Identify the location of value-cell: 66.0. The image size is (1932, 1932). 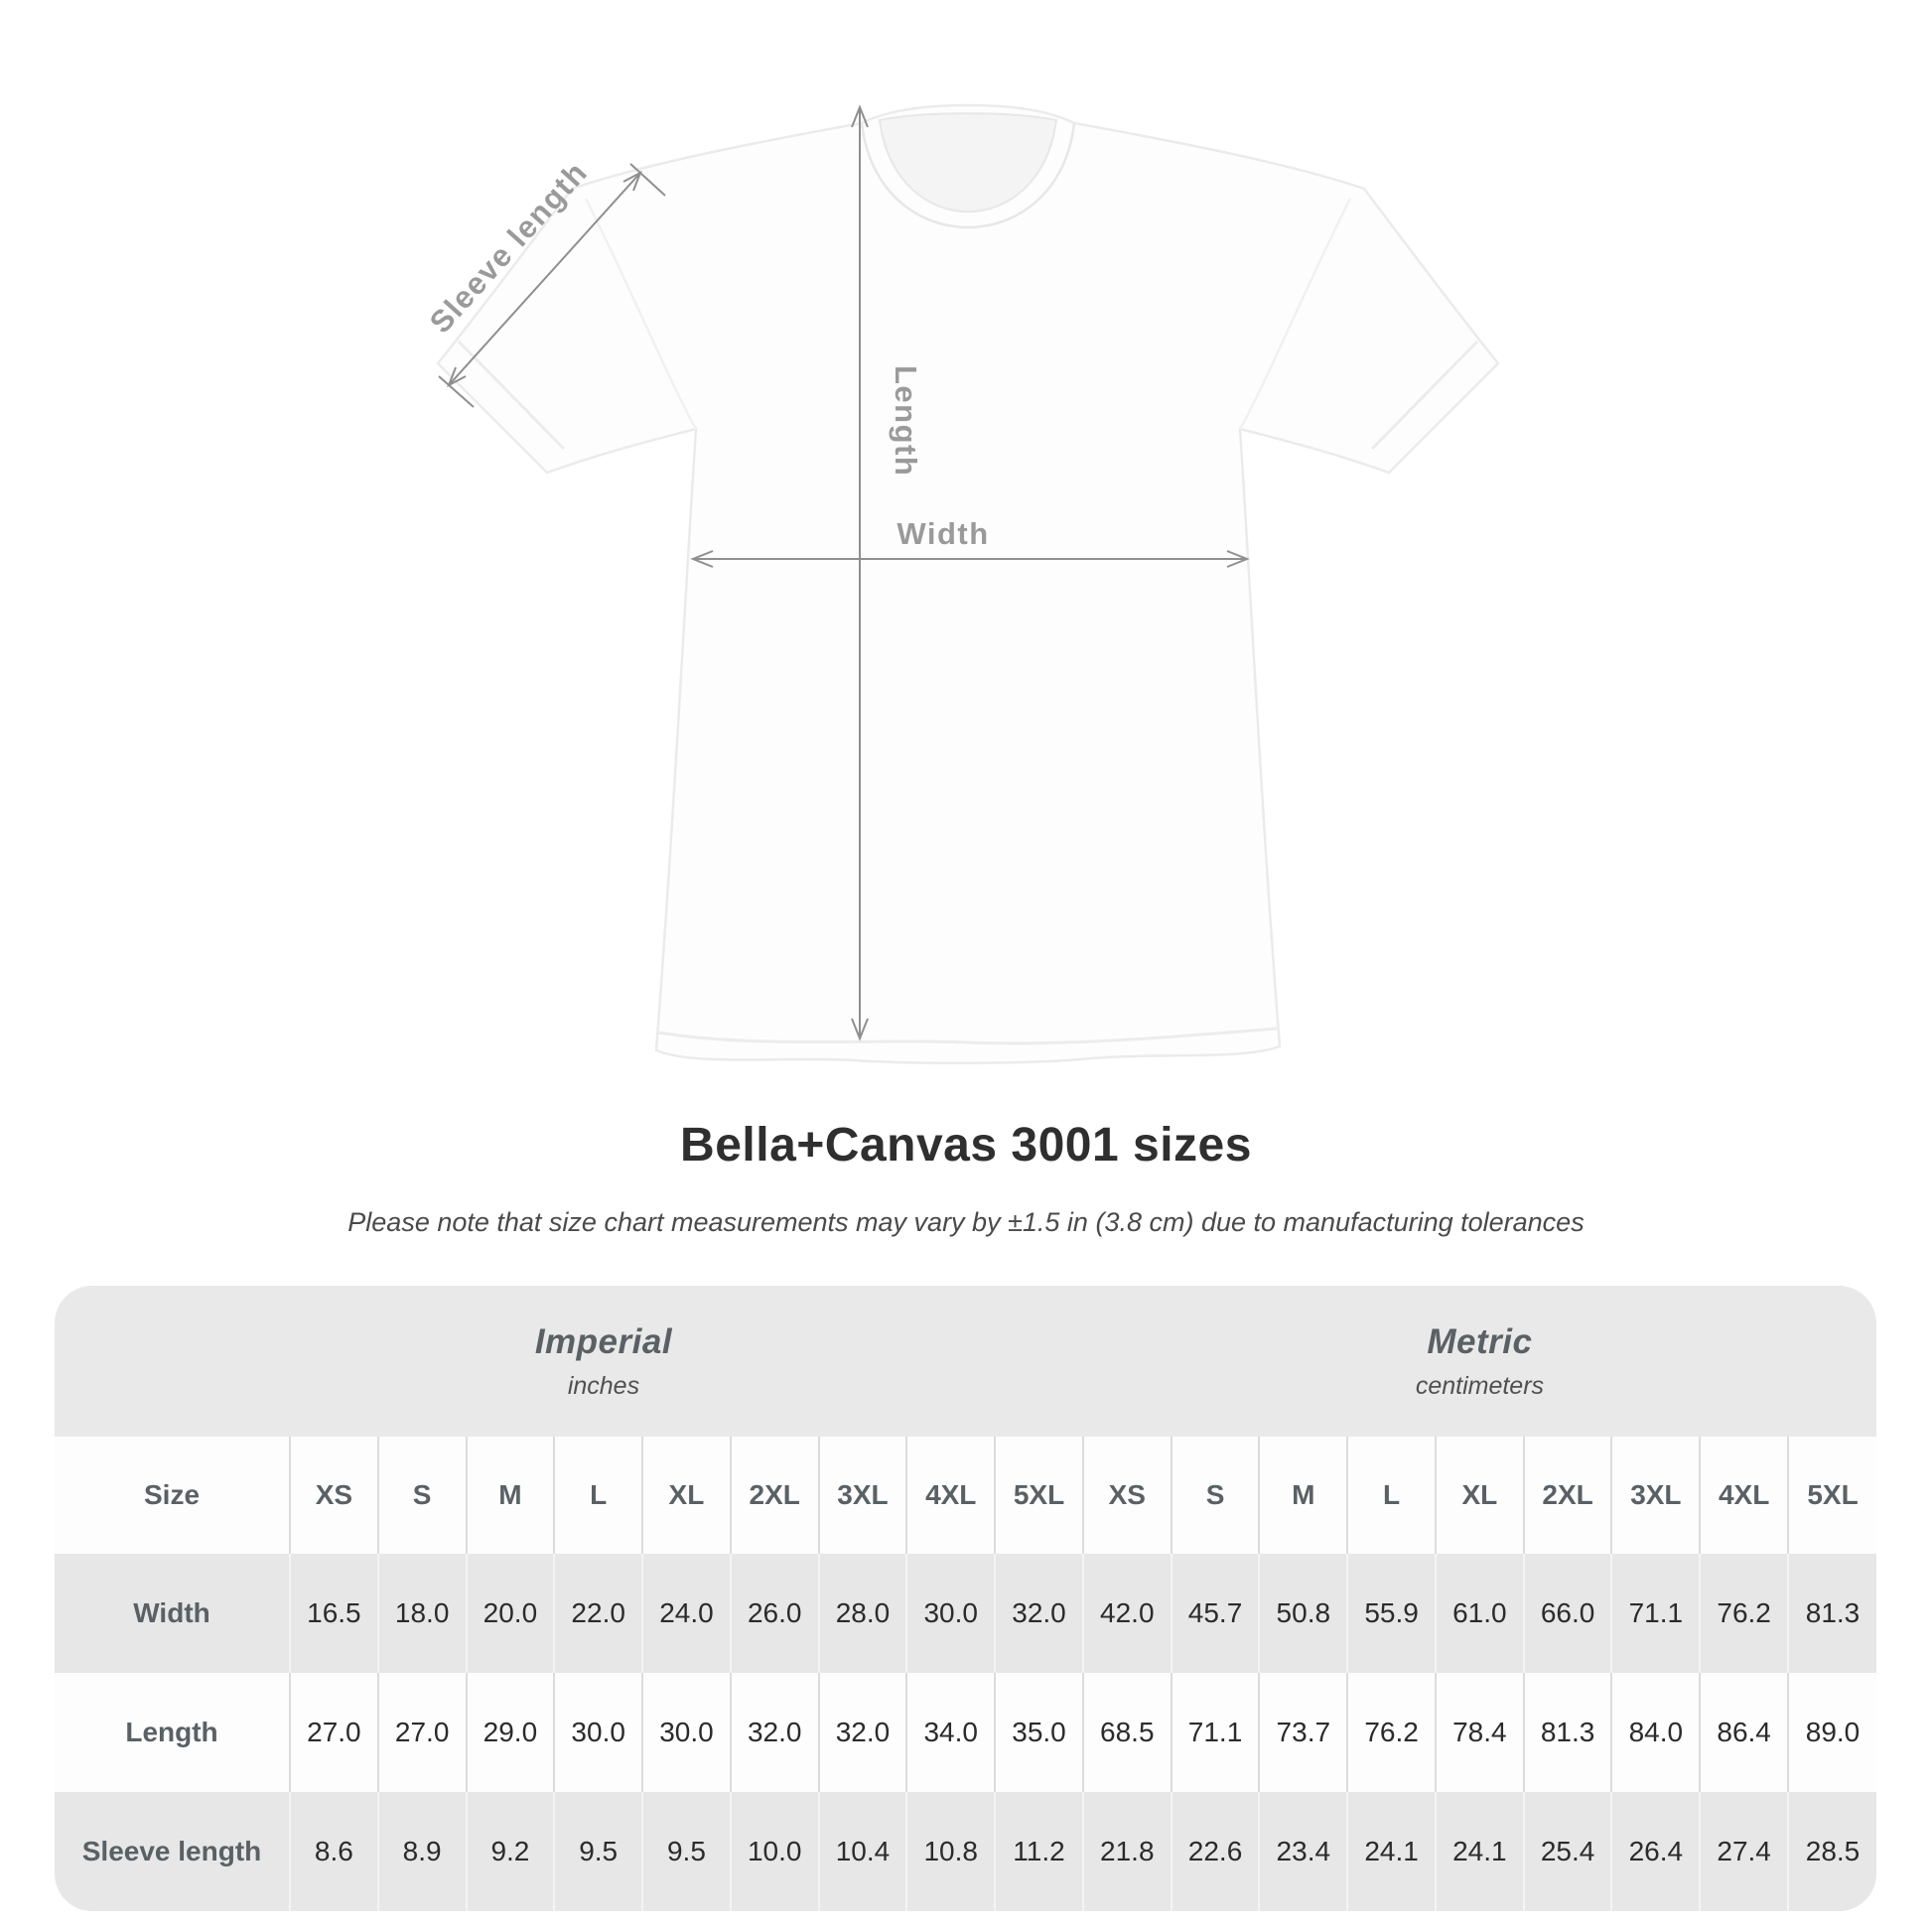
(1567, 1613).